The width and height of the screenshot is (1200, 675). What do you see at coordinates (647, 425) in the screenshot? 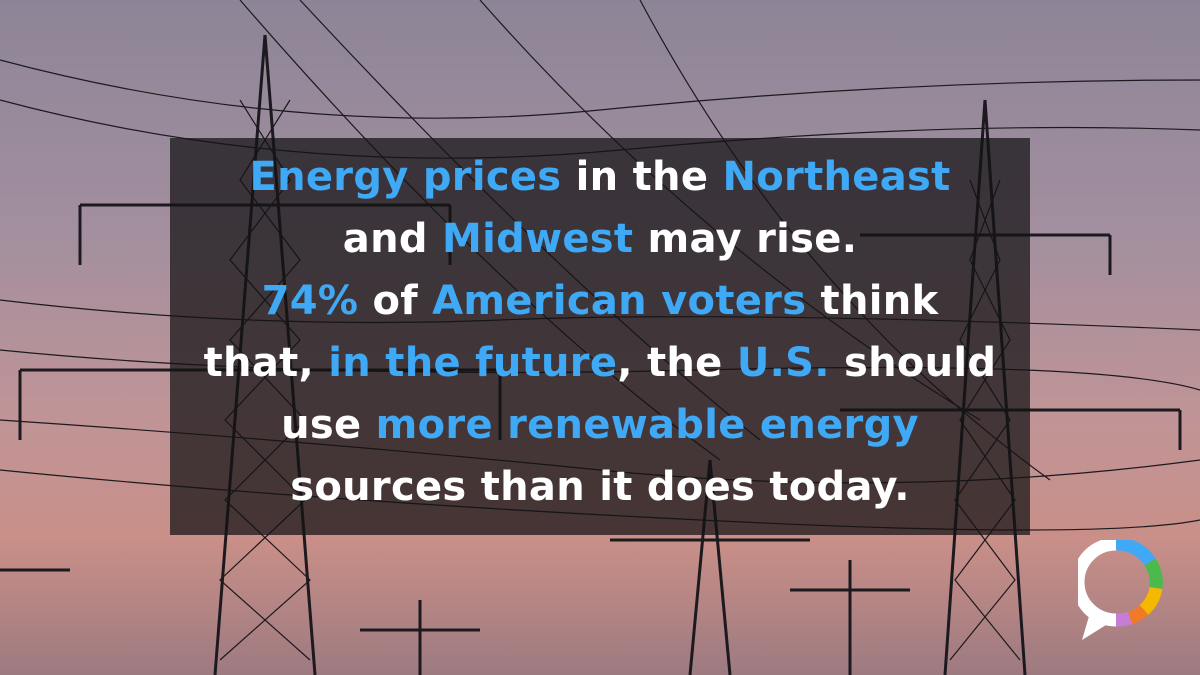
I see `highlight-text: more renewable energy` at bounding box center [647, 425].